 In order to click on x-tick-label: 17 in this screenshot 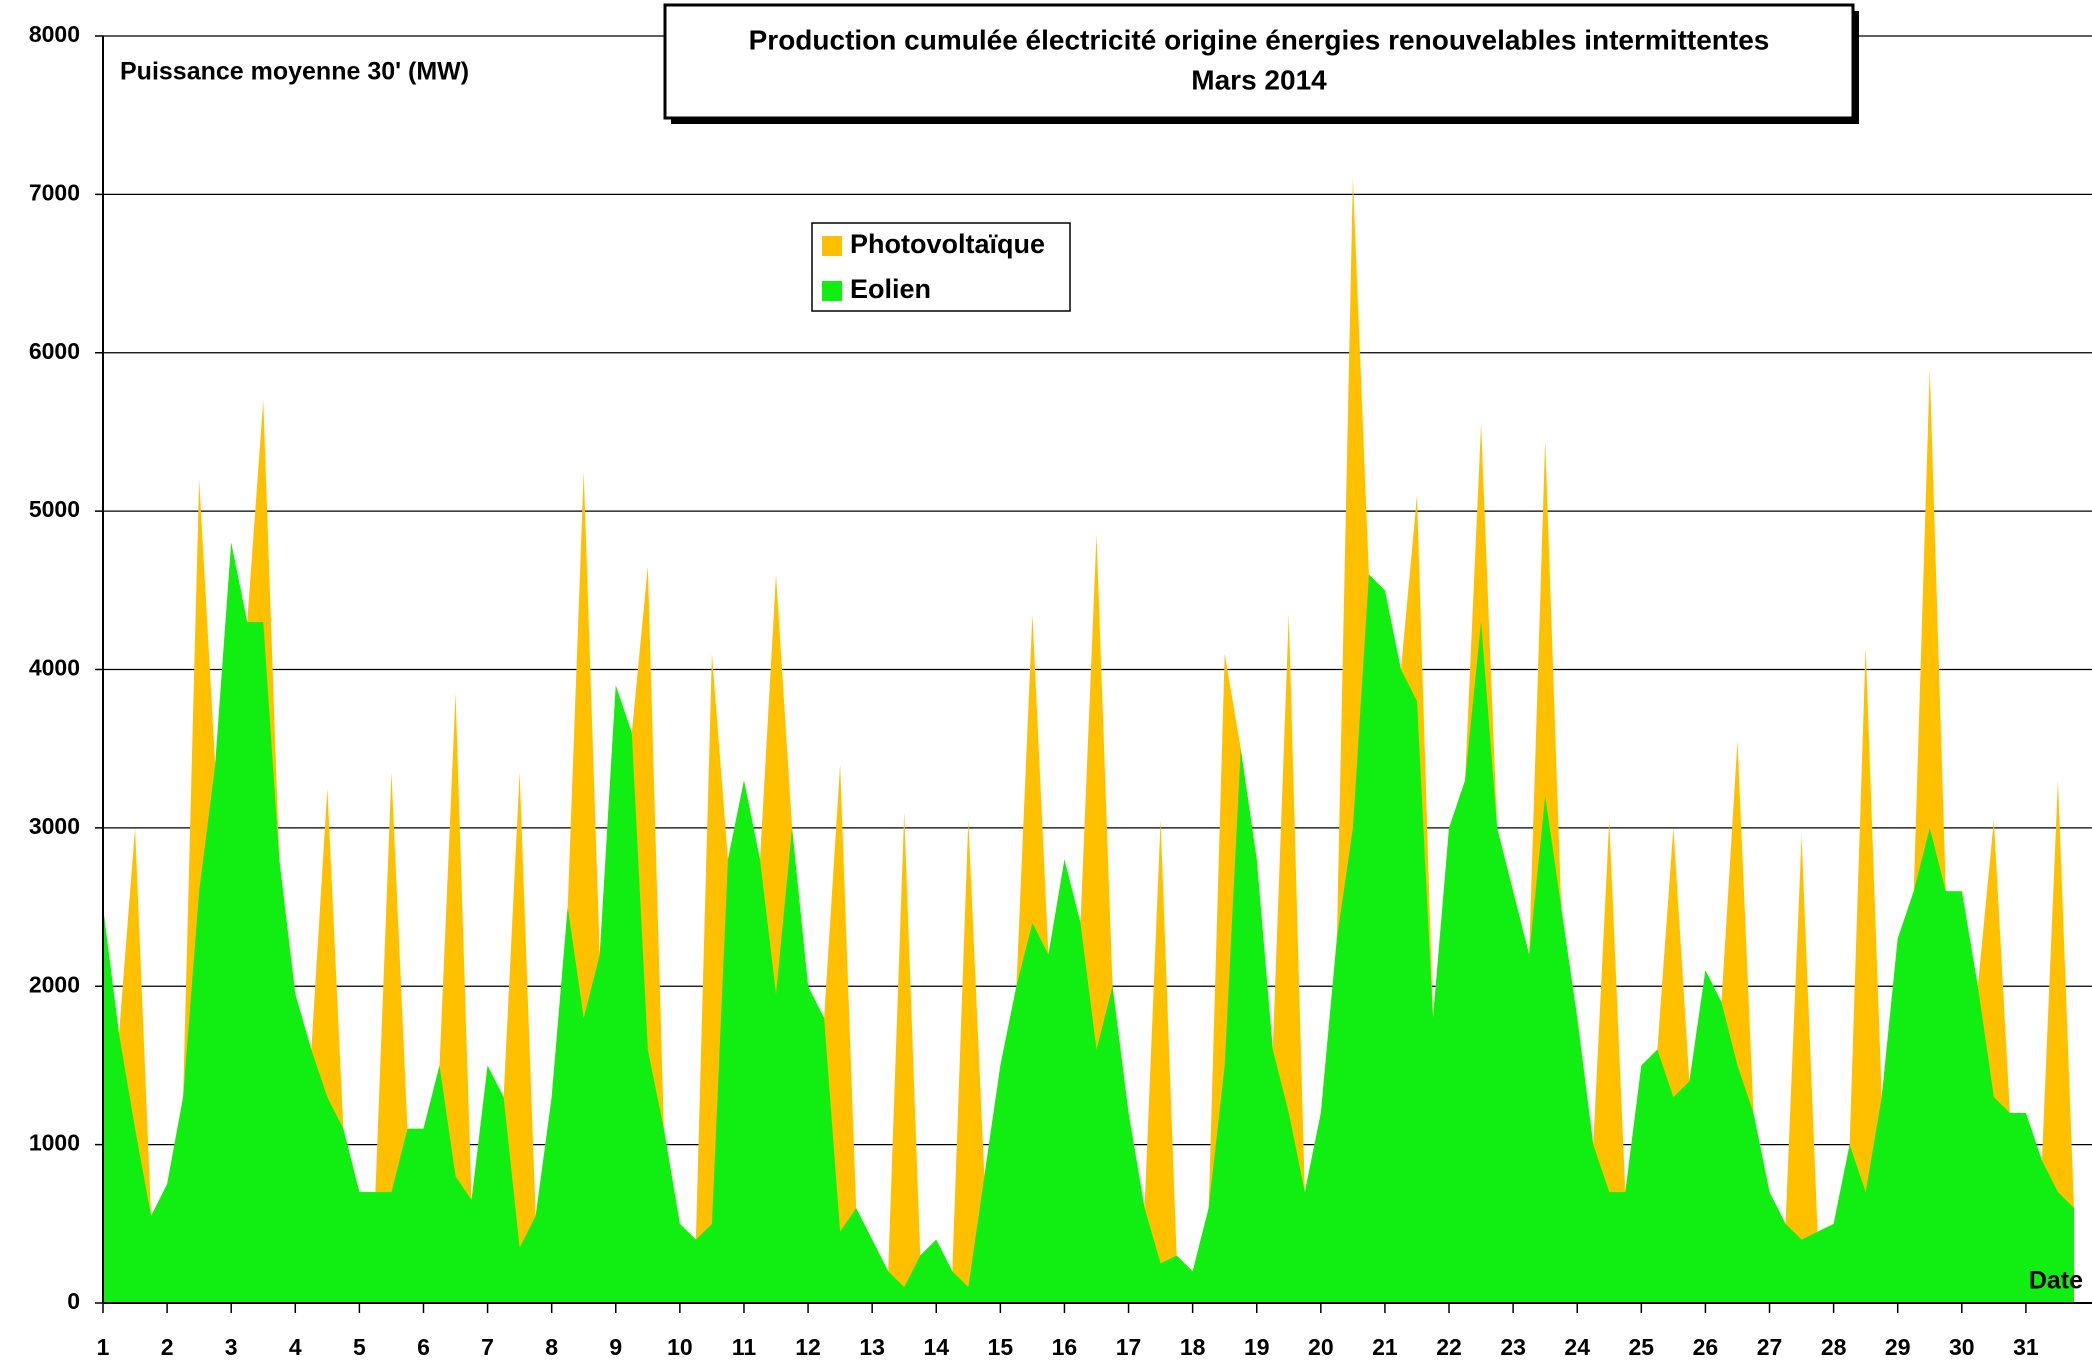, I will do `click(1129, 1347)`.